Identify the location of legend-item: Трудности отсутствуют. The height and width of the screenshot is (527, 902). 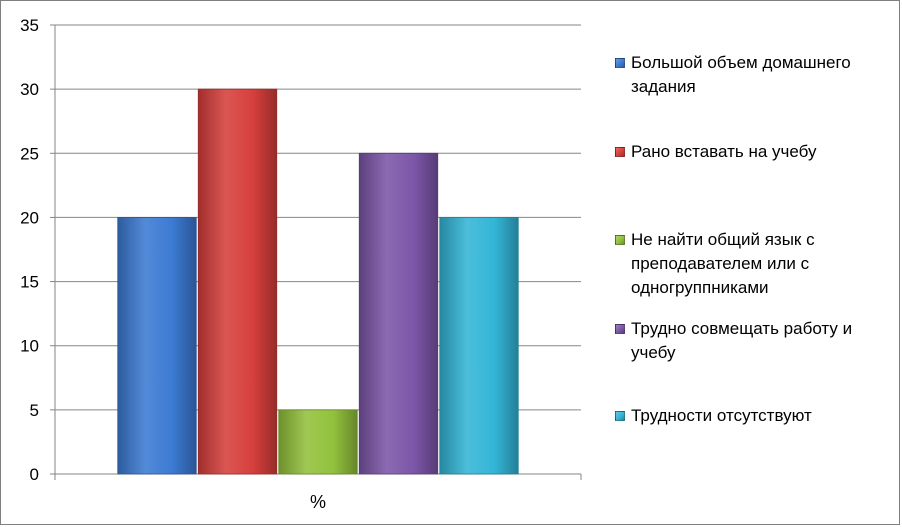
(753, 416).